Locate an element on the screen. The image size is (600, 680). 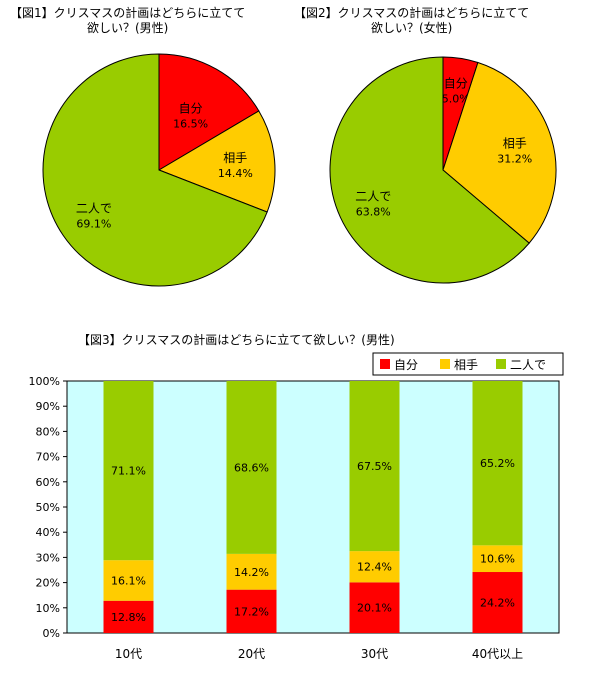
bar-title: 【図3】クリスマスの計画はどちらに立てて欲しい？(男性) is located at coordinates (236, 340).